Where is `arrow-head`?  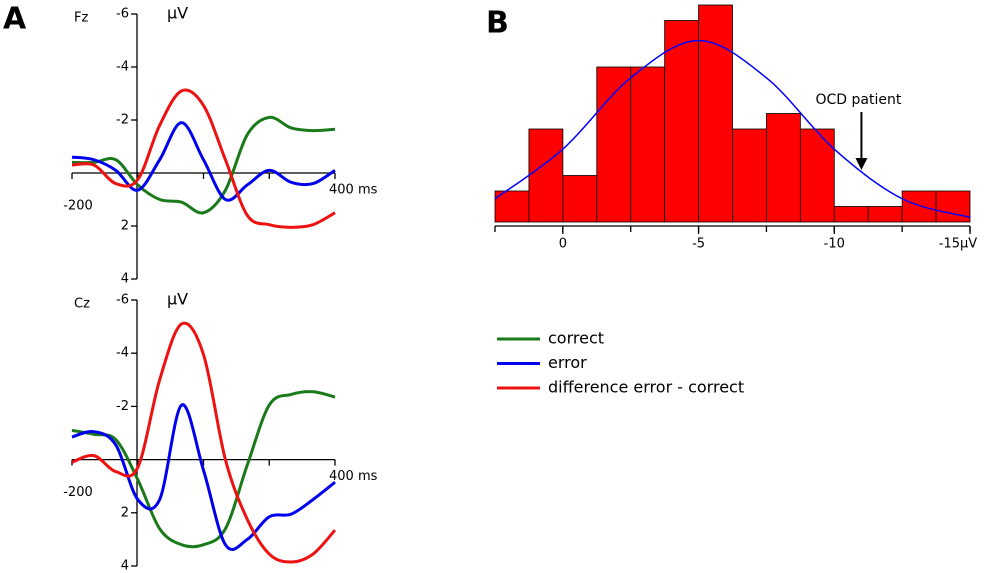
arrow-head is located at coordinates (861, 164).